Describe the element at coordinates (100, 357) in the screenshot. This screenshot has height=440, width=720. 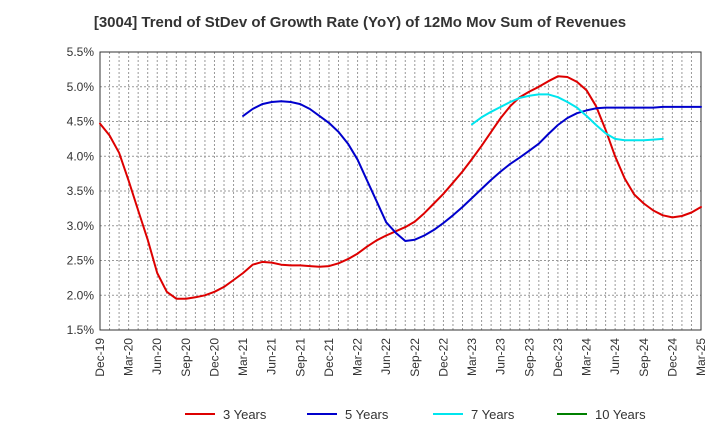
I see `x-tick-label: Dec-19` at that location.